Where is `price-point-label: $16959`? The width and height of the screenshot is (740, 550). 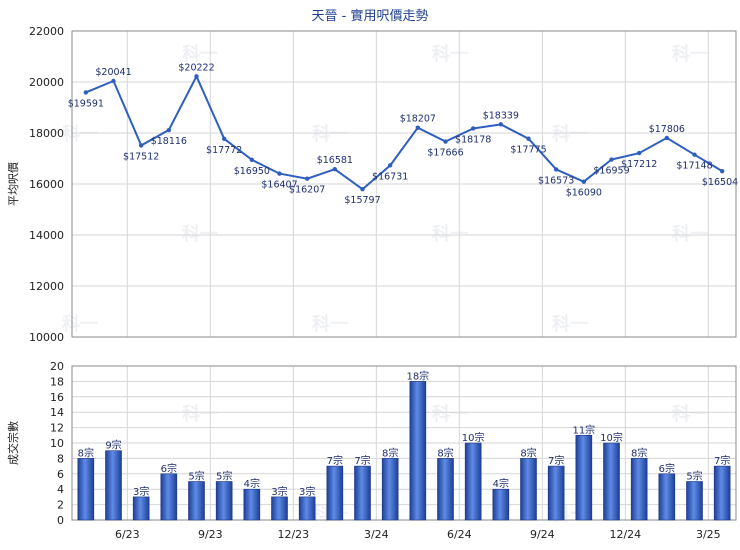
price-point-label: $16959 is located at coordinates (611, 171).